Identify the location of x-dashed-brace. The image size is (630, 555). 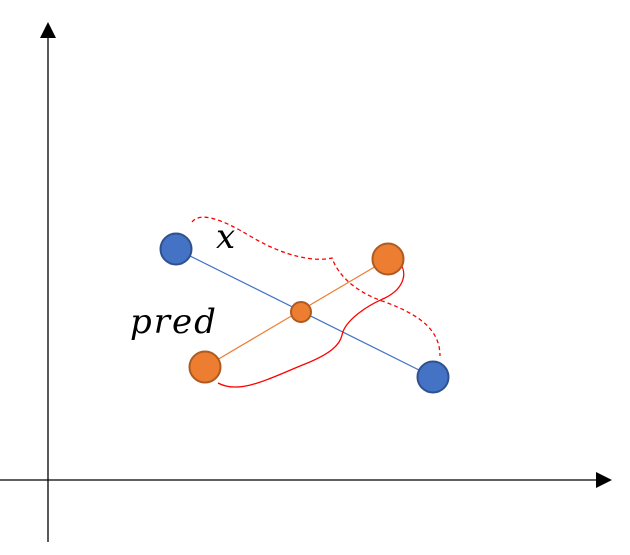
(316, 286).